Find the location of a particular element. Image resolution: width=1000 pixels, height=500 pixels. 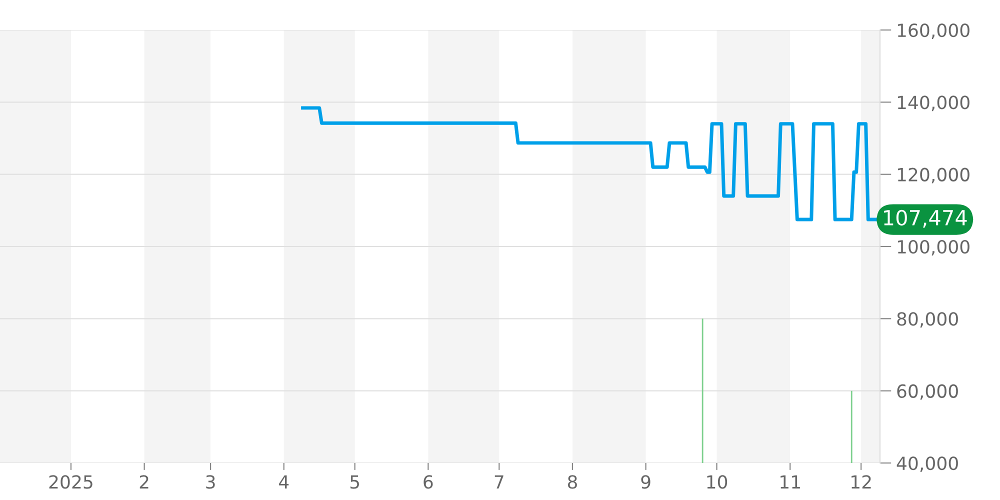

y-tick-label: 80,000 is located at coordinates (927, 320).